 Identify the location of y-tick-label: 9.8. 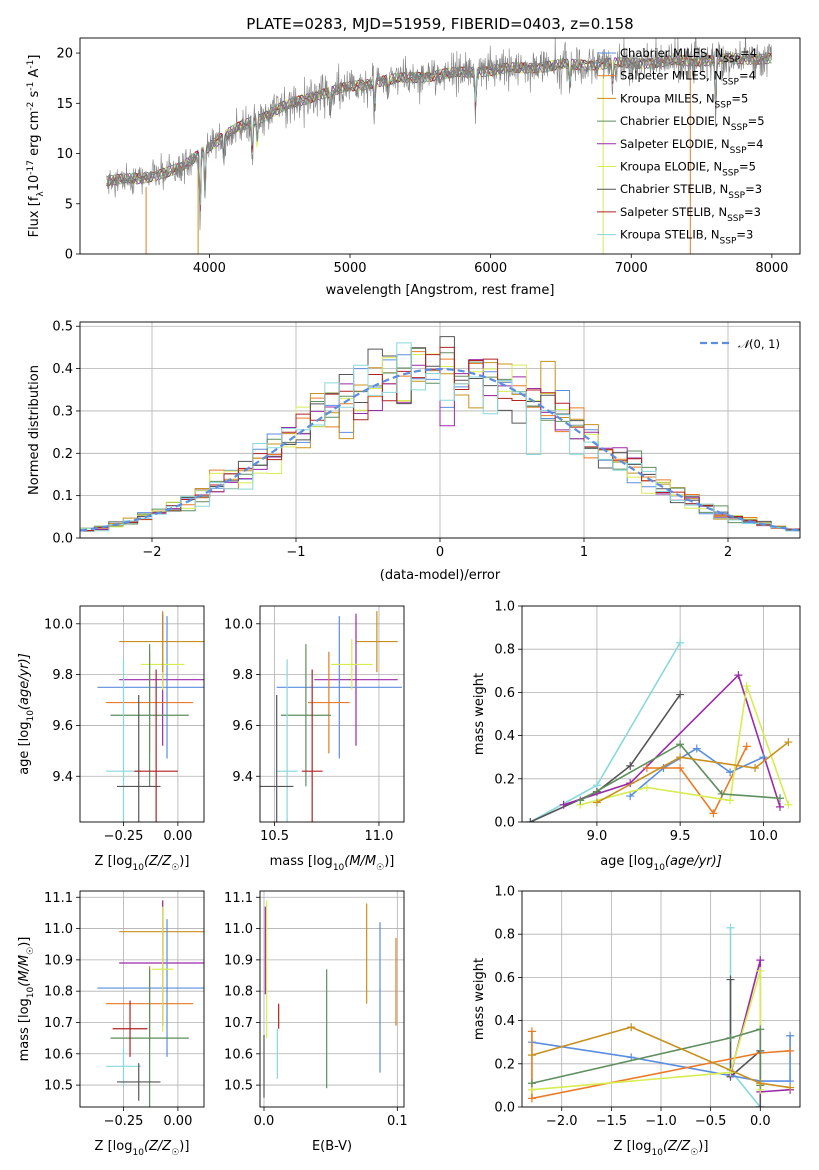
(242, 675).